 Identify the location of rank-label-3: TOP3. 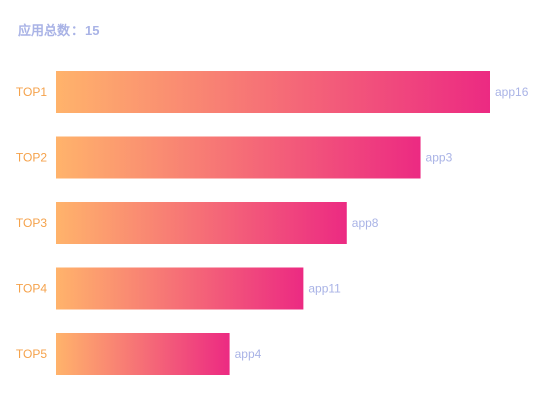
(31, 223).